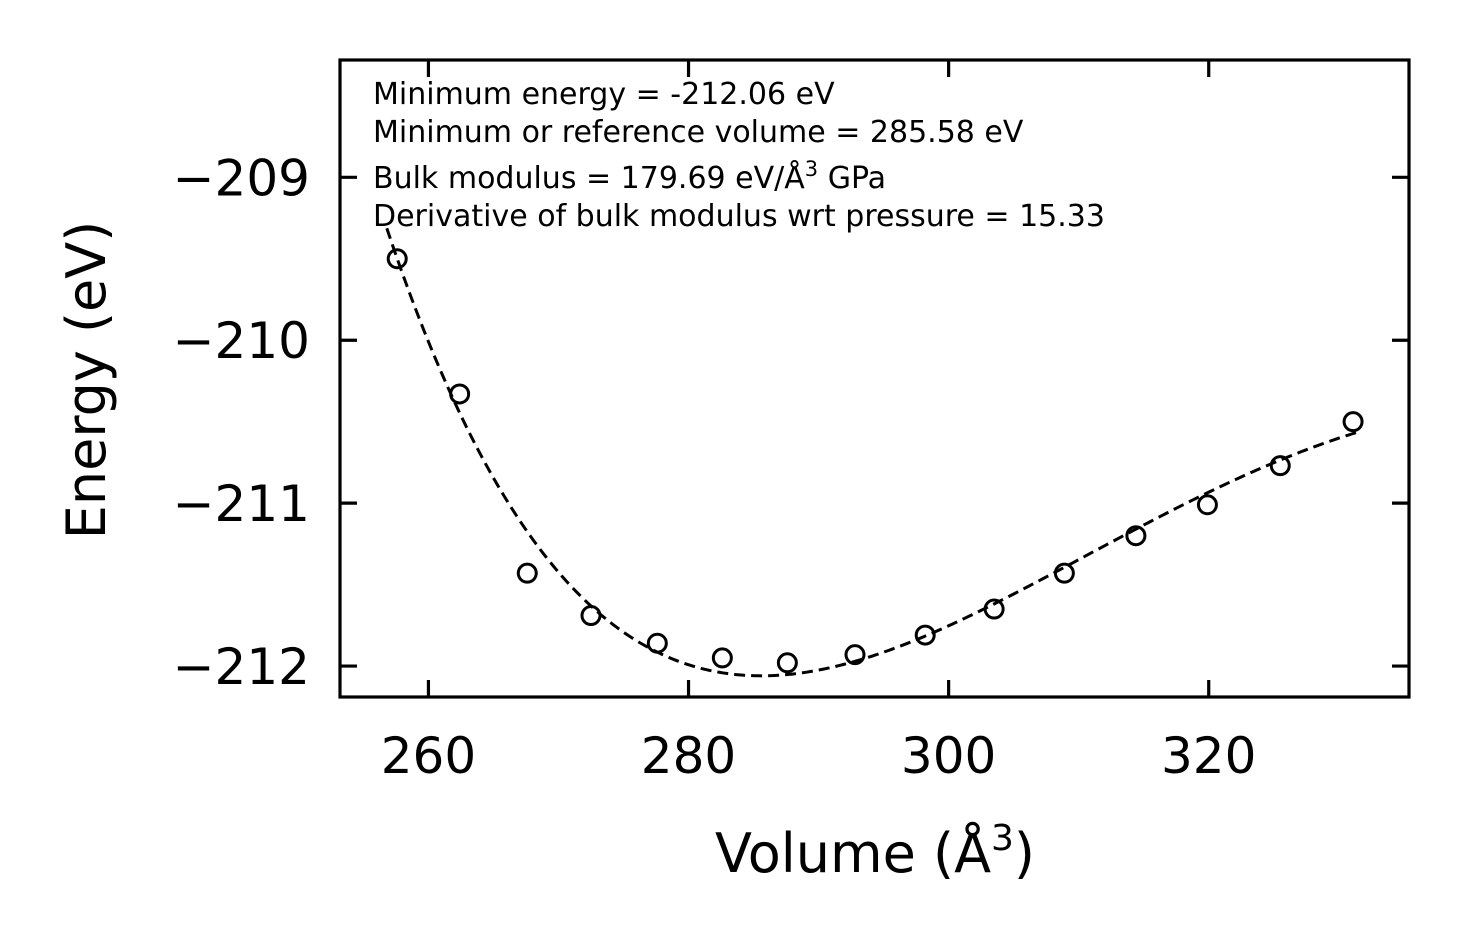 The image size is (1469, 943). I want to click on x-axis-label: Volume (Å3), so click(875, 851).